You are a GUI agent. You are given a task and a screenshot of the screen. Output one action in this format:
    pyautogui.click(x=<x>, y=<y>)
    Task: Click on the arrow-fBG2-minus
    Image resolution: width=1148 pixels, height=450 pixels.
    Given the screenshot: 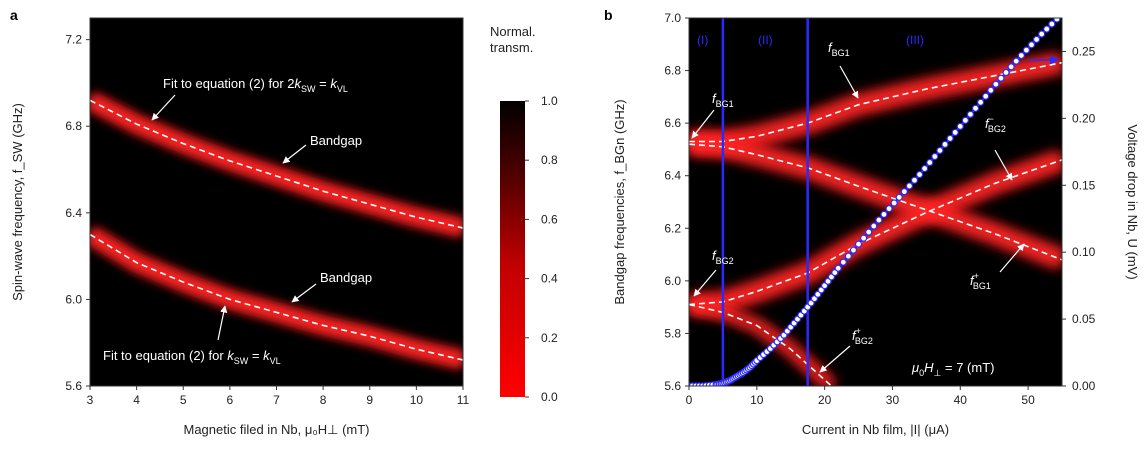 What is the action you would take?
    pyautogui.click(x=1003, y=165)
    